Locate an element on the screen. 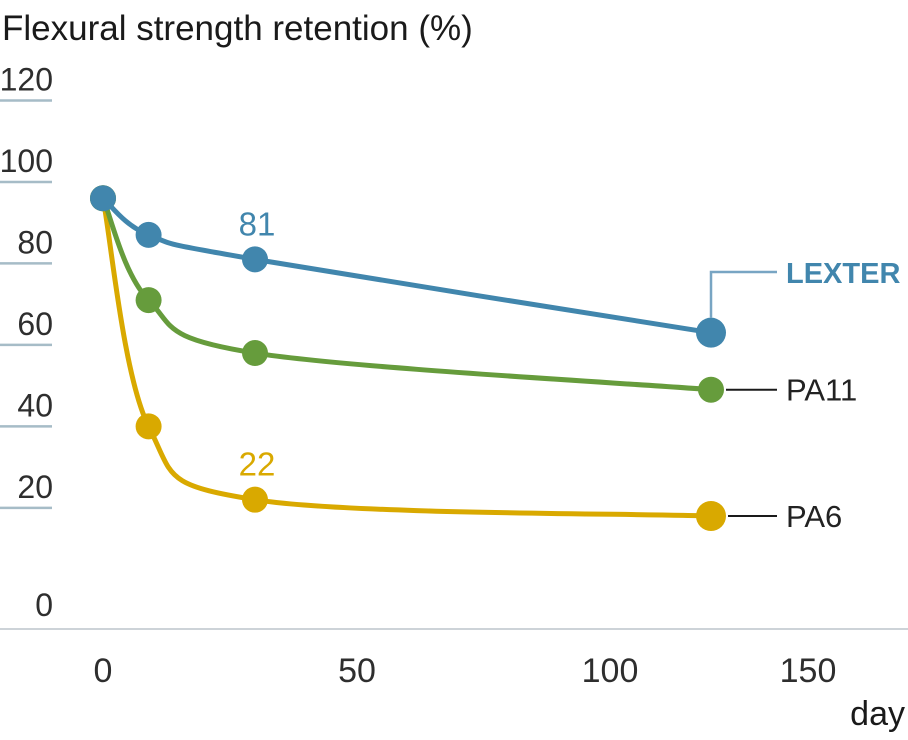  series-label-lexter: LEXTER is located at coordinates (843, 274).